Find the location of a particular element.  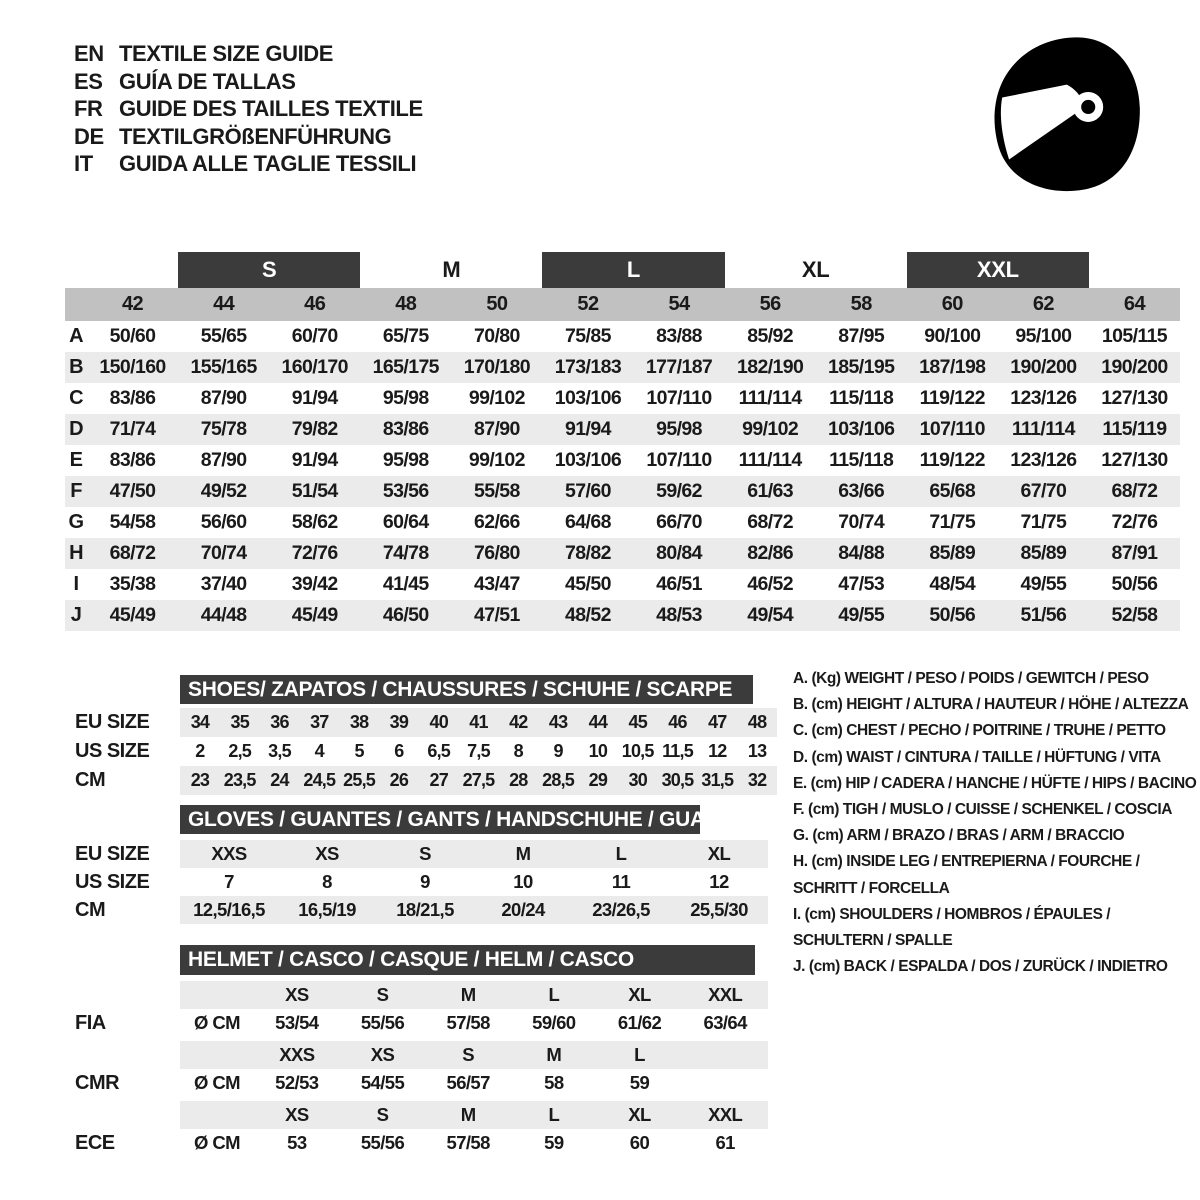

gloves-us-value: 12 is located at coordinates (719, 881).